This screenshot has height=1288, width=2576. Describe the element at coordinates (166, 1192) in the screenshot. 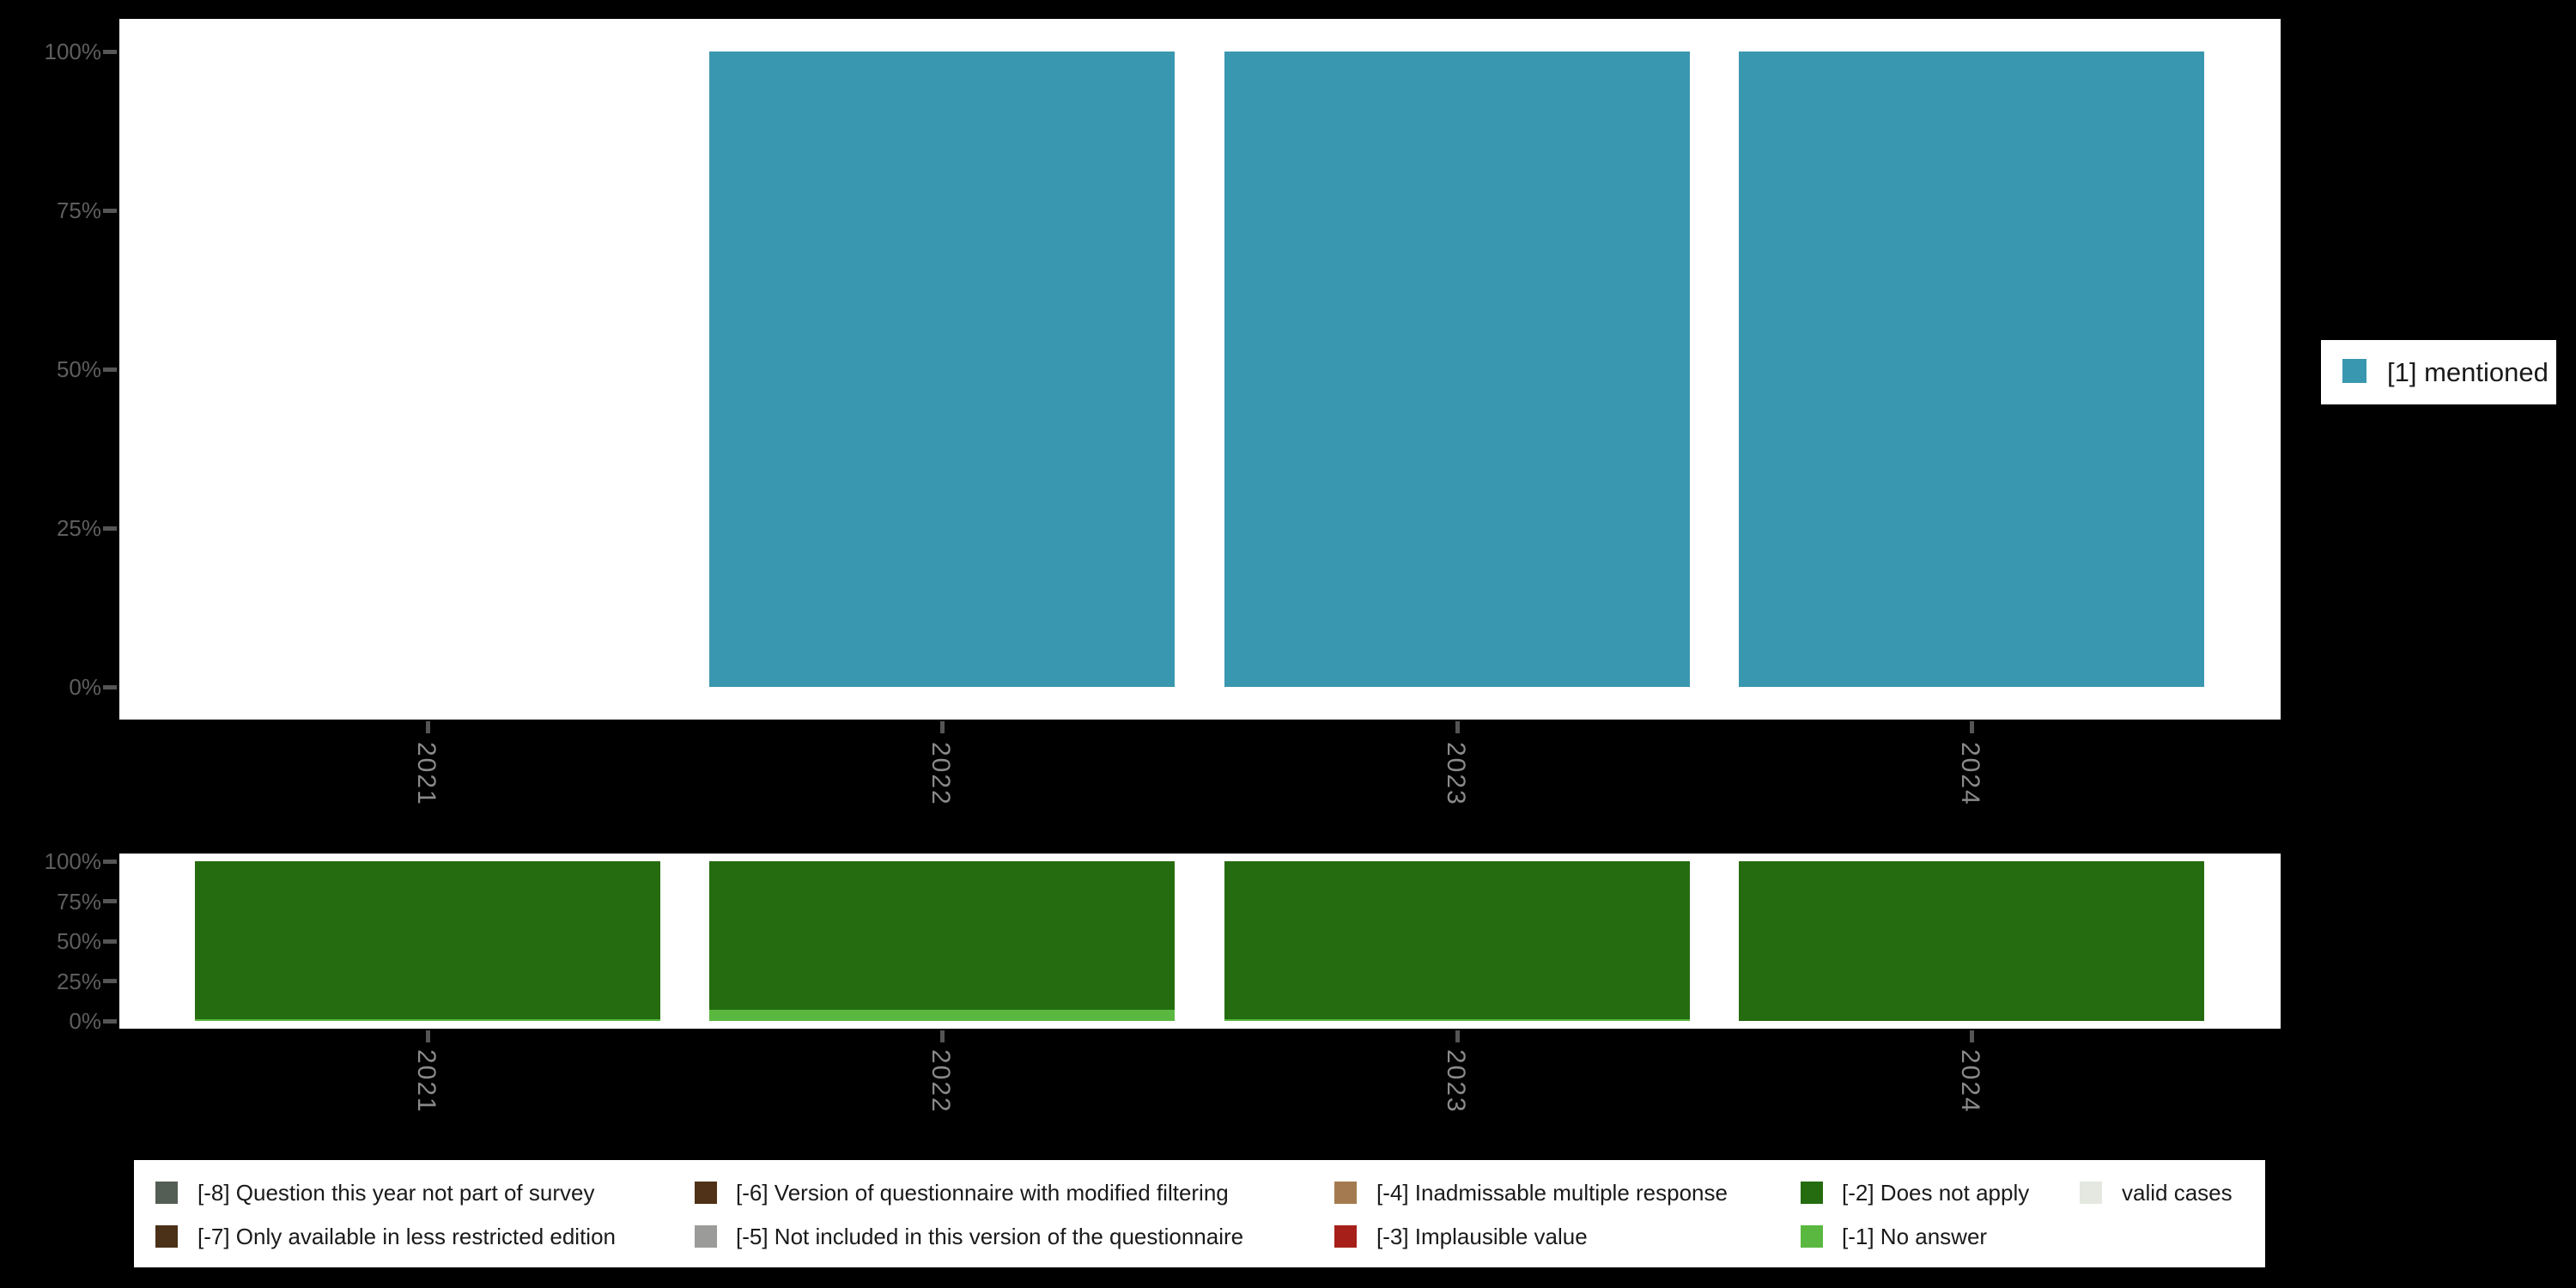

I see `legend-swatch--8questionthisyearnotpar` at that location.